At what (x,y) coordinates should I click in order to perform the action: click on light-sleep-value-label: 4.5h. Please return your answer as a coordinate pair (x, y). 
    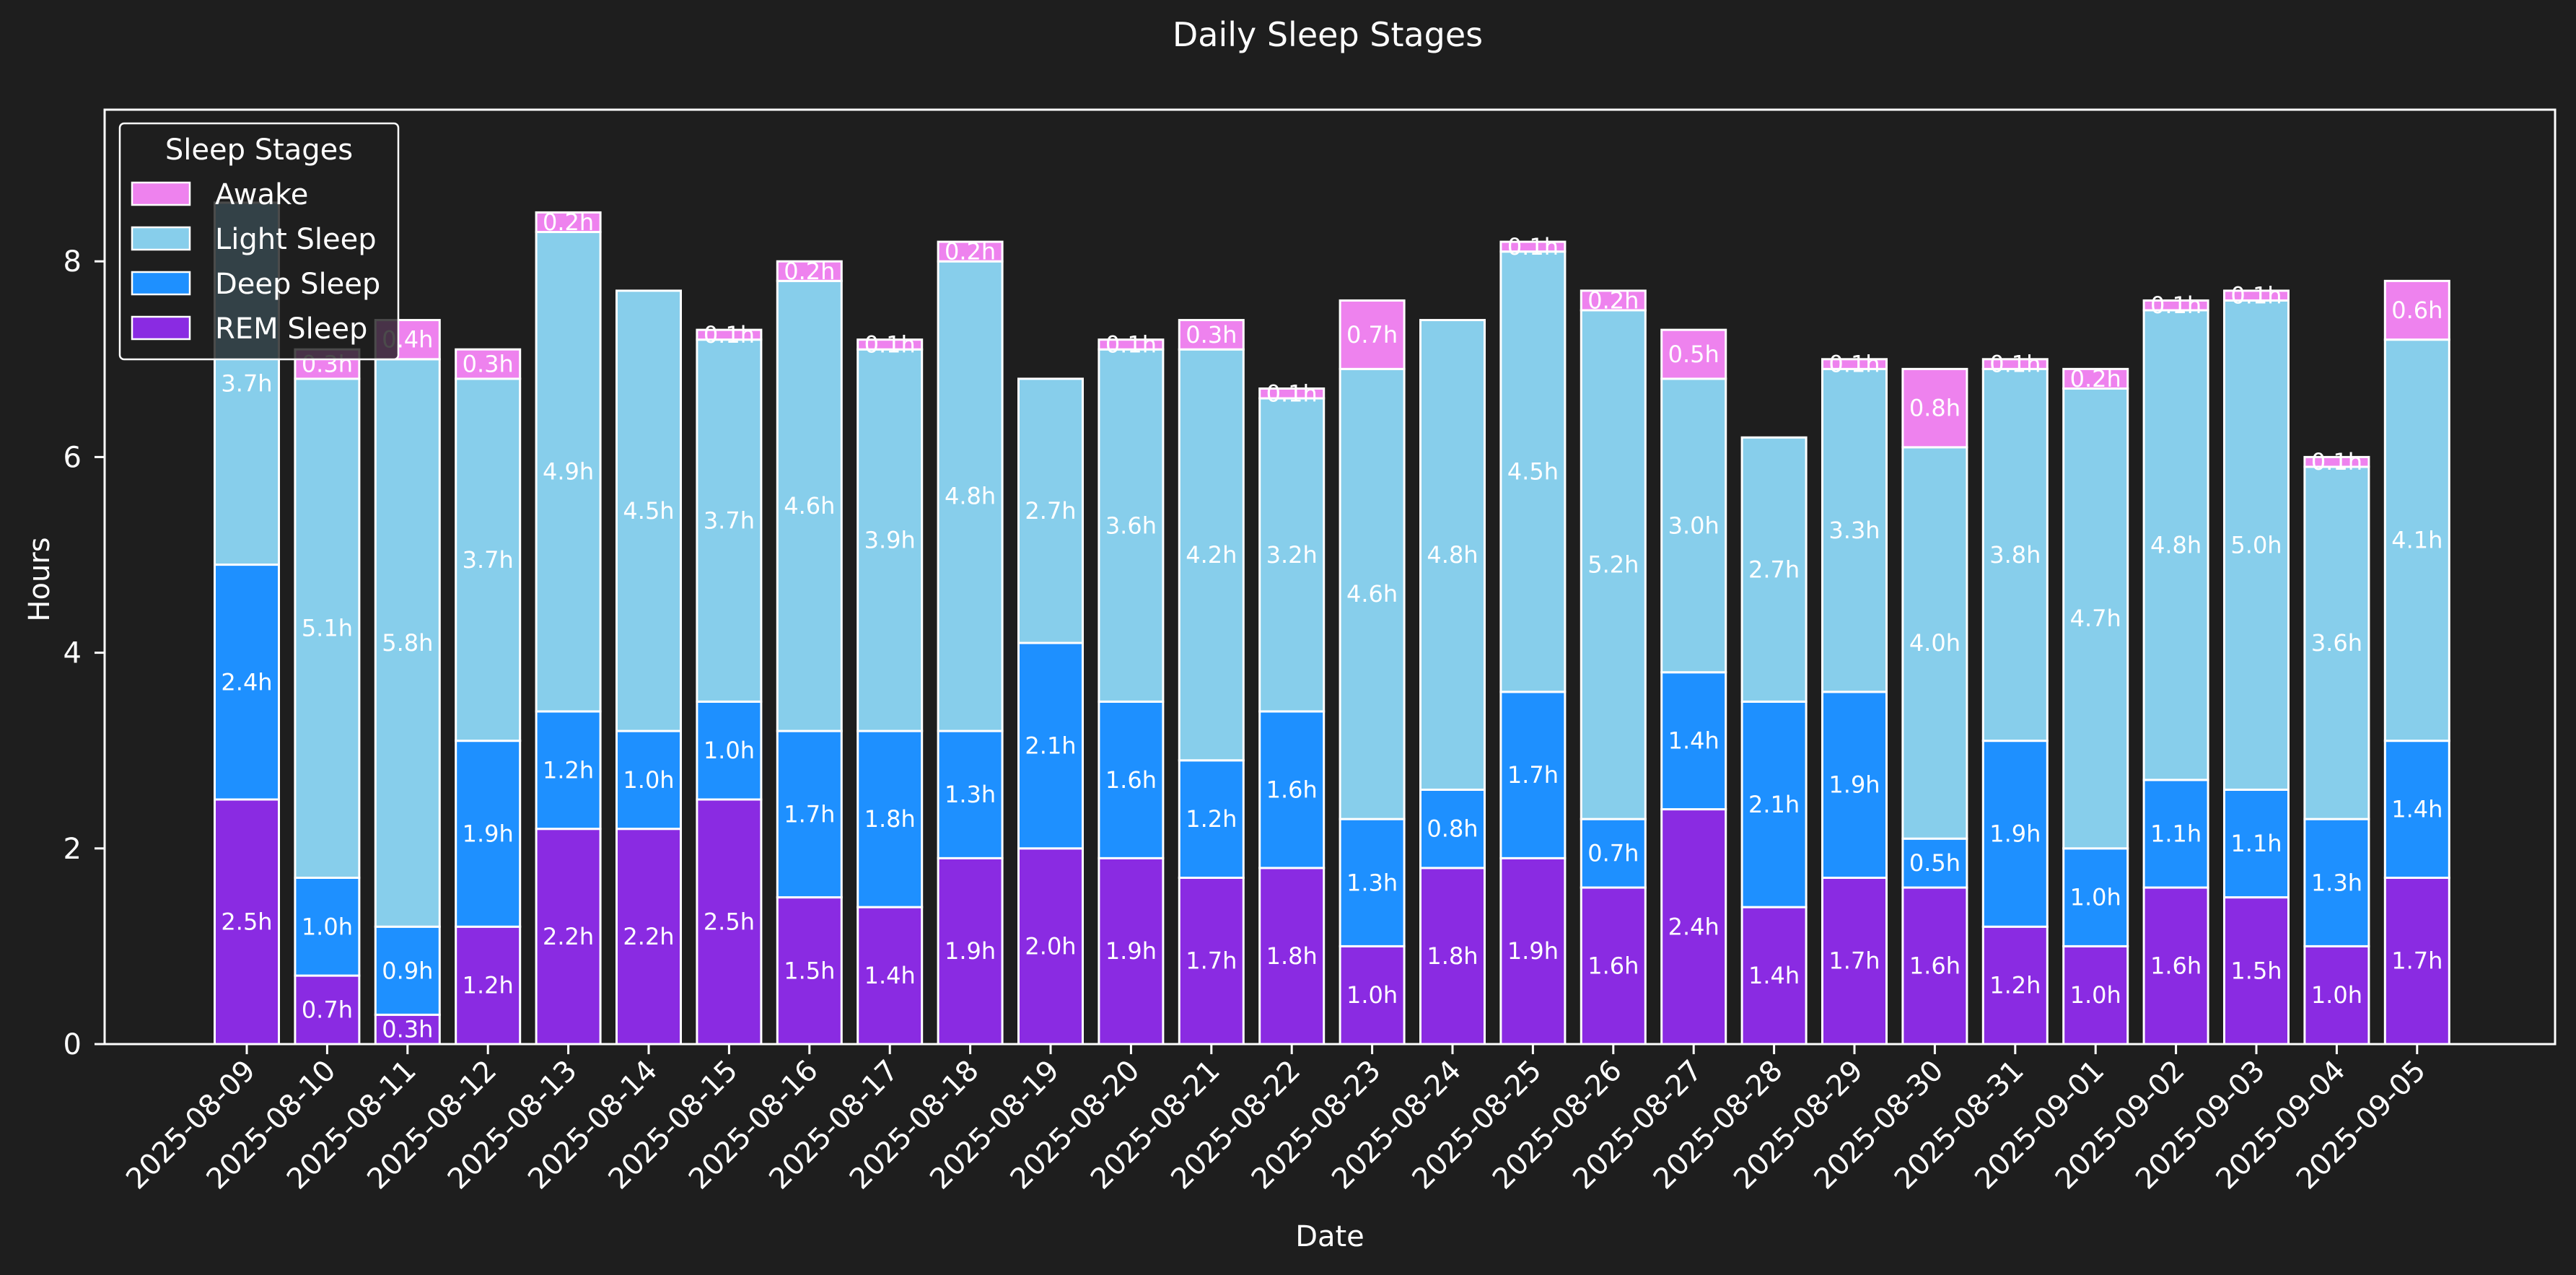
    Looking at the image, I should click on (1533, 472).